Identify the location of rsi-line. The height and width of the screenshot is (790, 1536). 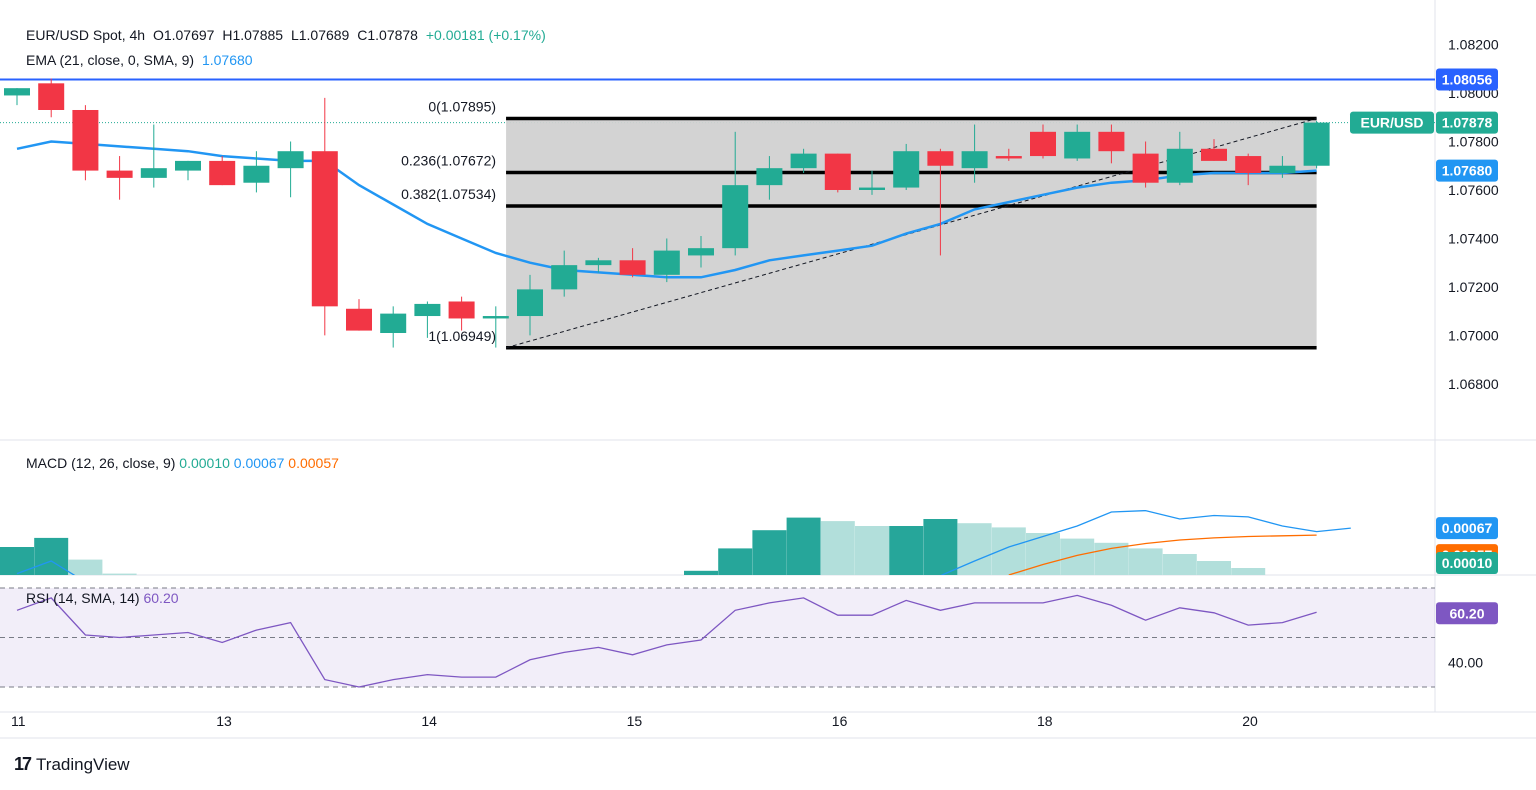
(666, 641).